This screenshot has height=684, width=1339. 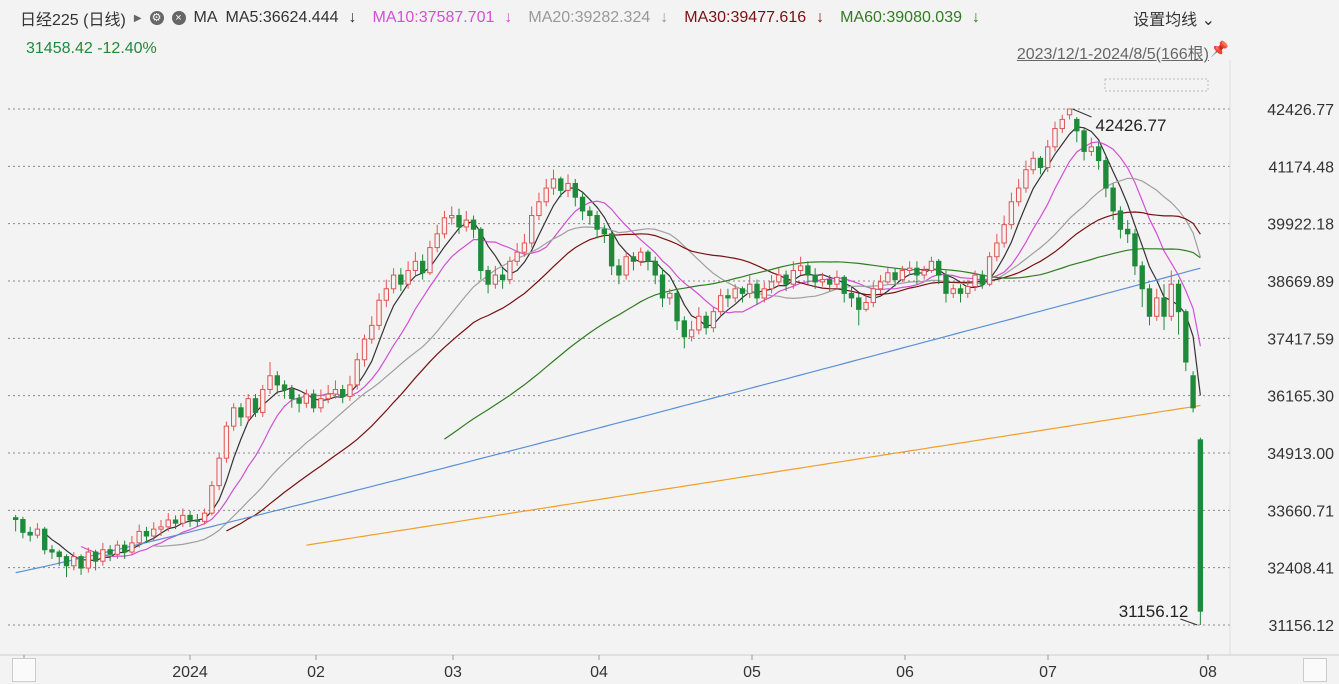 What do you see at coordinates (1174, 18) in the screenshot?
I see `ma-settings-button: 设置均线 ⌄` at bounding box center [1174, 18].